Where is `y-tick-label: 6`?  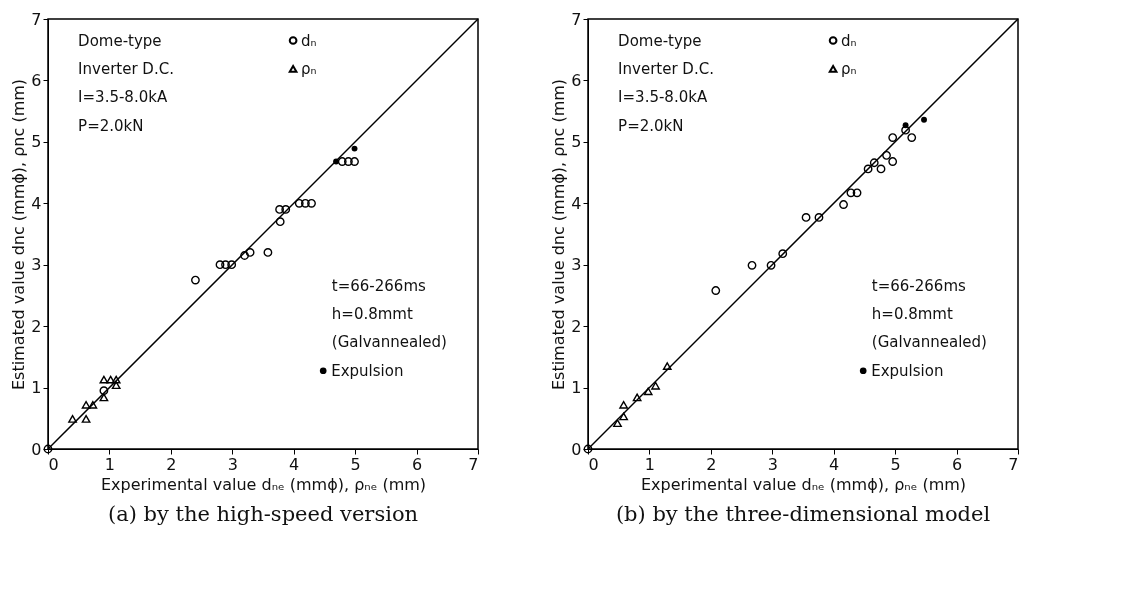 y-tick-label: 6 is located at coordinates (576, 80).